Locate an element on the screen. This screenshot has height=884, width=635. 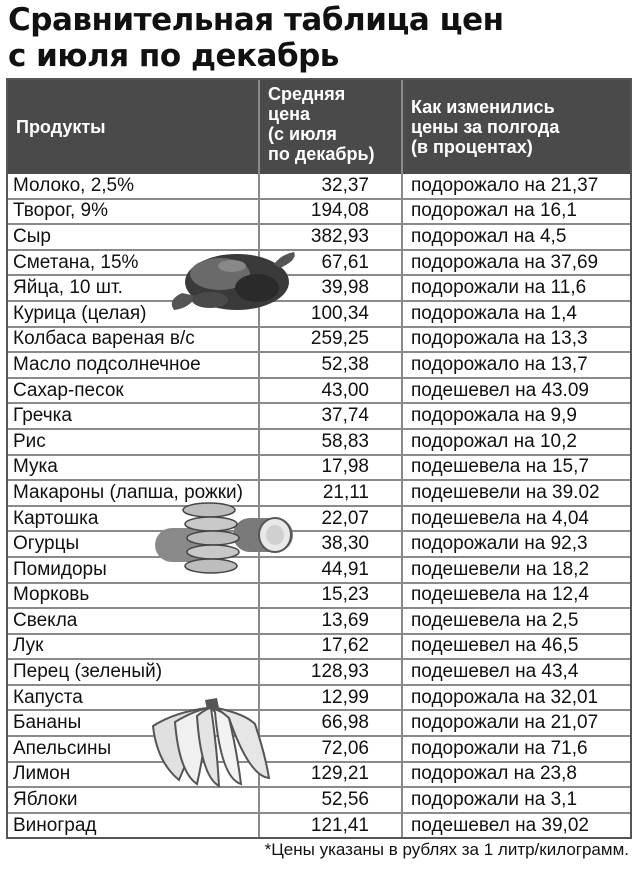
product-cell: Яйца, 10 шт. is located at coordinates (134, 288).